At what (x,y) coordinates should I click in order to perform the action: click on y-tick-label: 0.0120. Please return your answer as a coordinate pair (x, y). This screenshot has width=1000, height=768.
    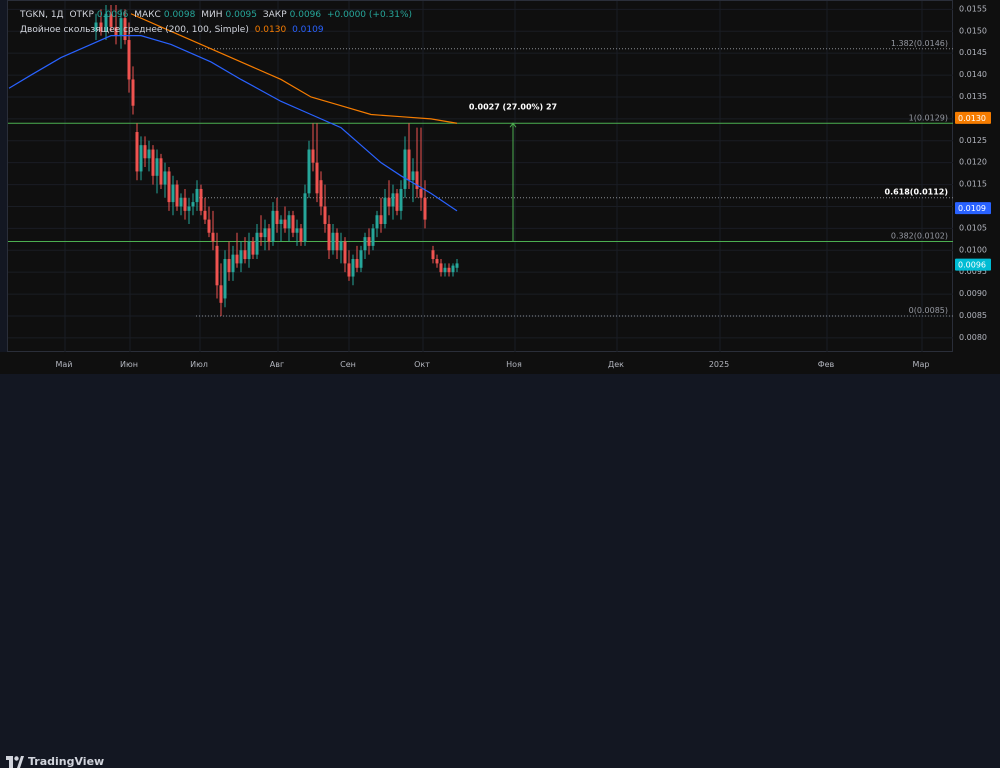
    Looking at the image, I should click on (973, 162).